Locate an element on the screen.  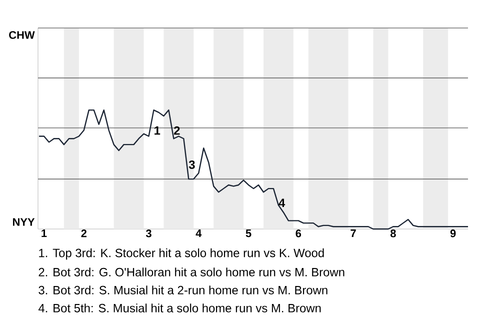
x-tick-label: 8 is located at coordinates (393, 234).